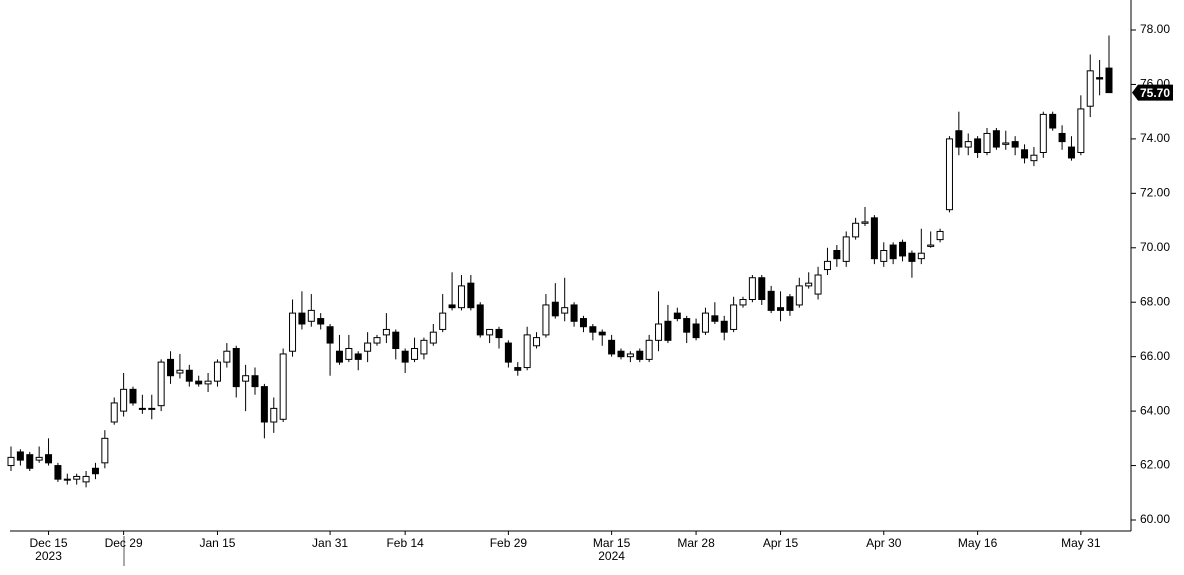 The height and width of the screenshot is (575, 1184). What do you see at coordinates (612, 543) in the screenshot?
I see `x-tick-label: Mar 15` at bounding box center [612, 543].